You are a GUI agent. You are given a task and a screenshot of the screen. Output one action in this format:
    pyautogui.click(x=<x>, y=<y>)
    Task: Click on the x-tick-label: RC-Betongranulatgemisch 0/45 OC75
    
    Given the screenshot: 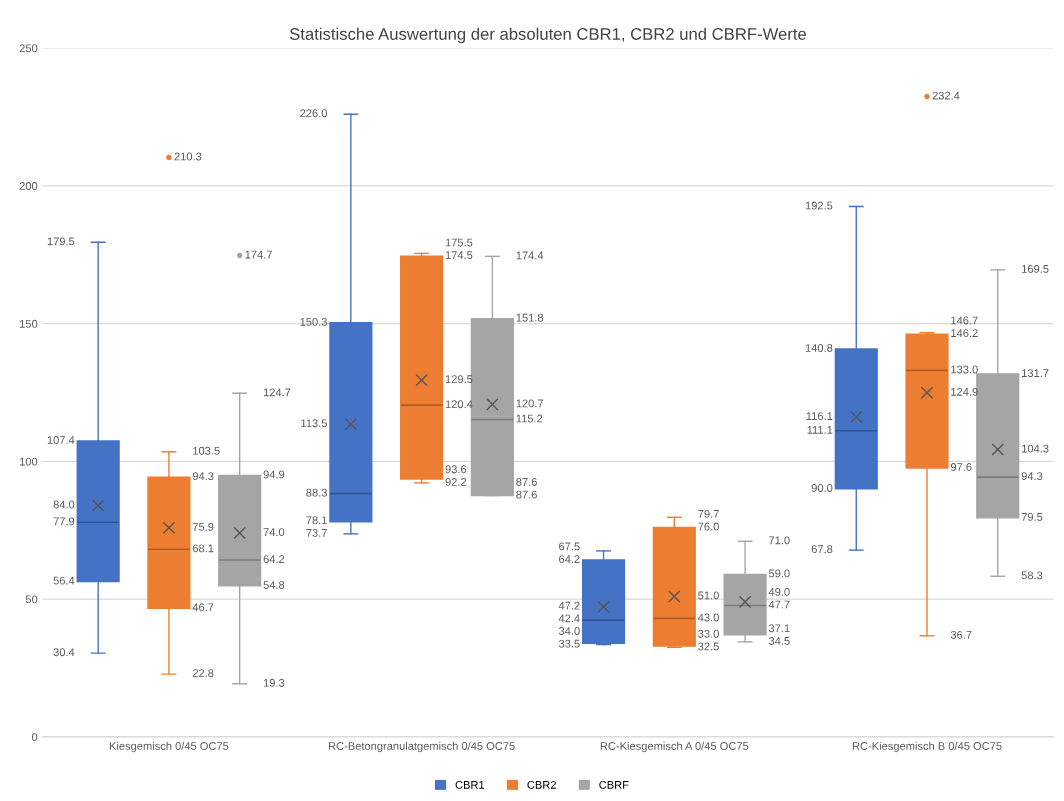 What is the action you would take?
    pyautogui.click(x=421, y=747)
    